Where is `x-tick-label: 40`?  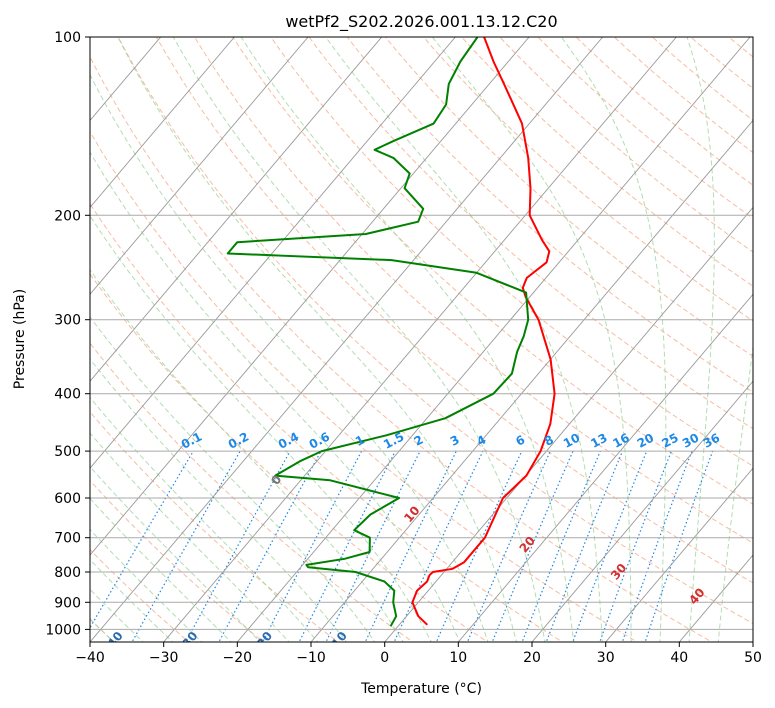 x-tick-label: 40 is located at coordinates (679, 658).